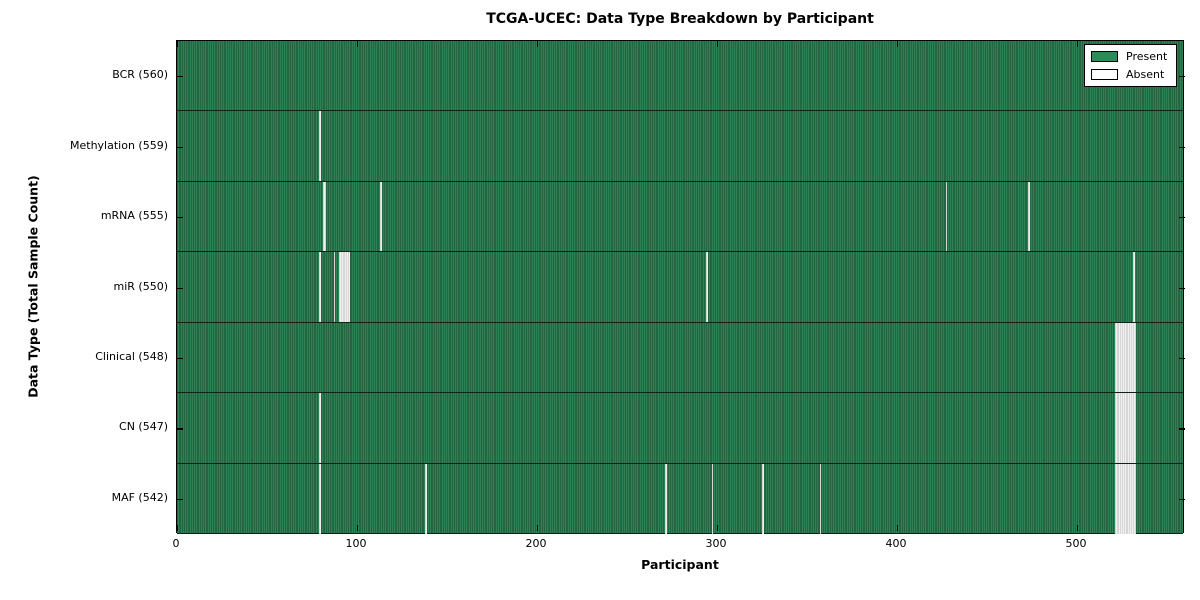  I want to click on legend: Present Absent, so click(1130, 65).